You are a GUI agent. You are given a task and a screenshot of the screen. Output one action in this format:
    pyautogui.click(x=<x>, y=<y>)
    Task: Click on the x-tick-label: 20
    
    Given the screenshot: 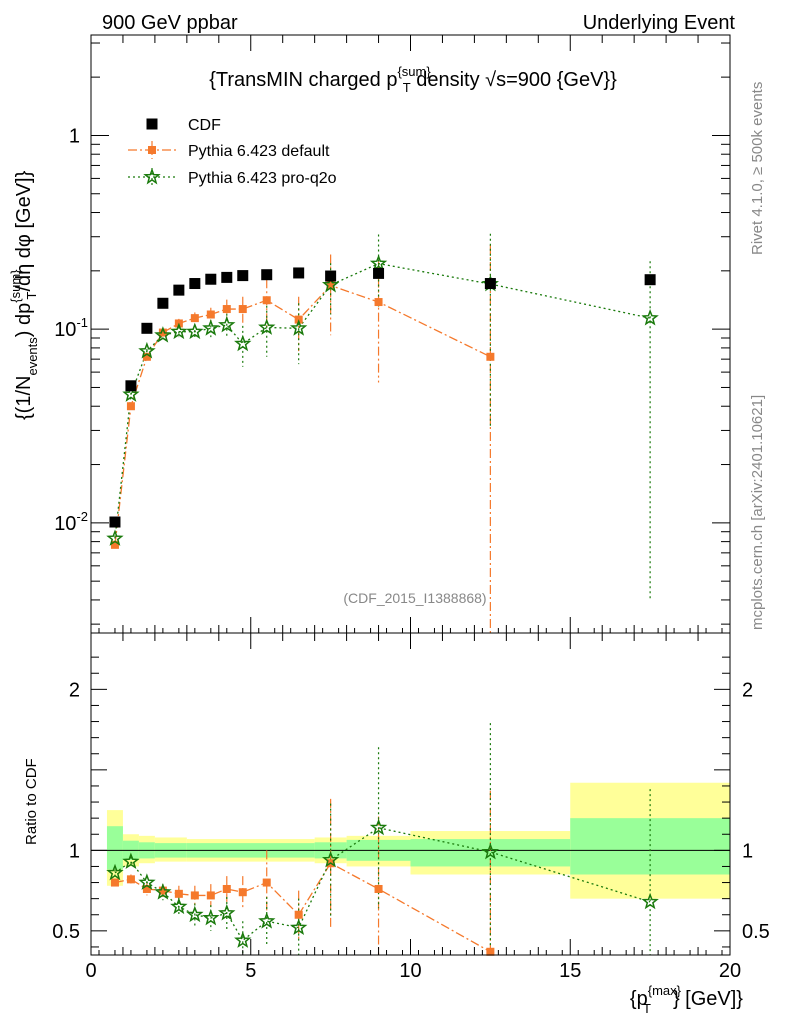 What is the action you would take?
    pyautogui.click(x=730, y=971)
    